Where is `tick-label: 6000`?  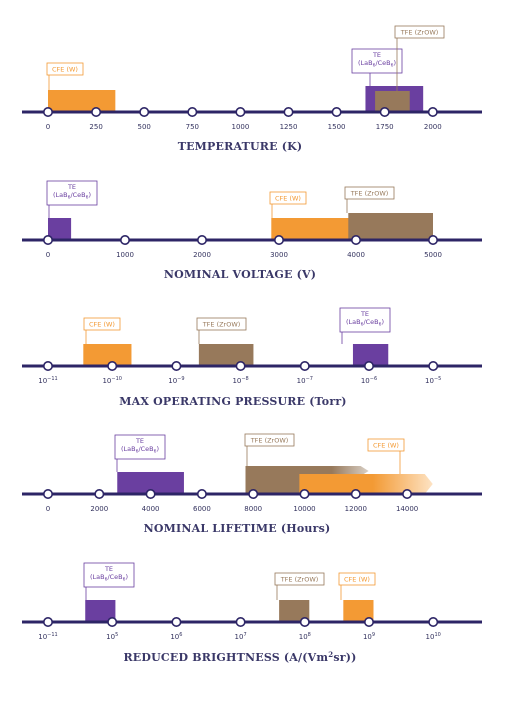
tick-label: 6000 is located at coordinates (202, 509).